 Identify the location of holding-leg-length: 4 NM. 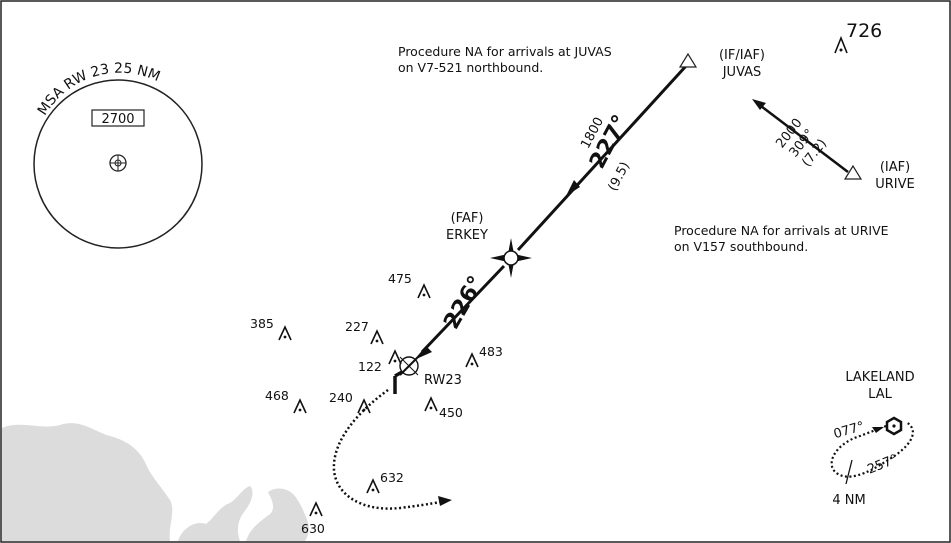
(848, 500).